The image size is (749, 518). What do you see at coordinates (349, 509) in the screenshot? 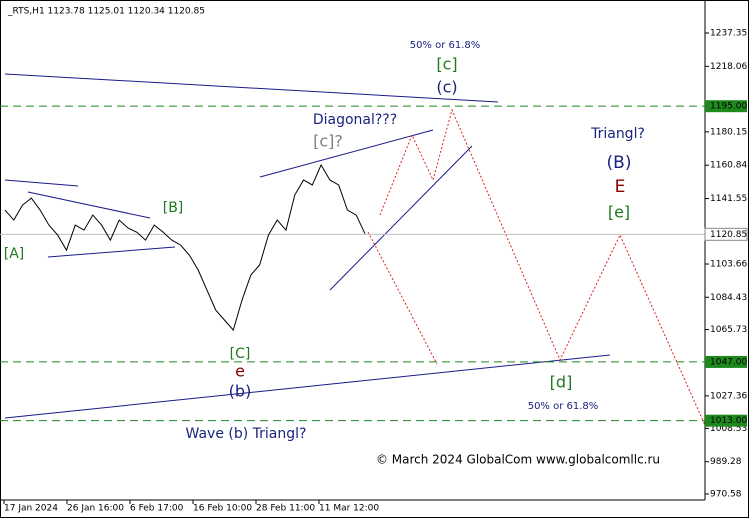
I see `x-tick-label: 11 Mar 12:00` at bounding box center [349, 509].